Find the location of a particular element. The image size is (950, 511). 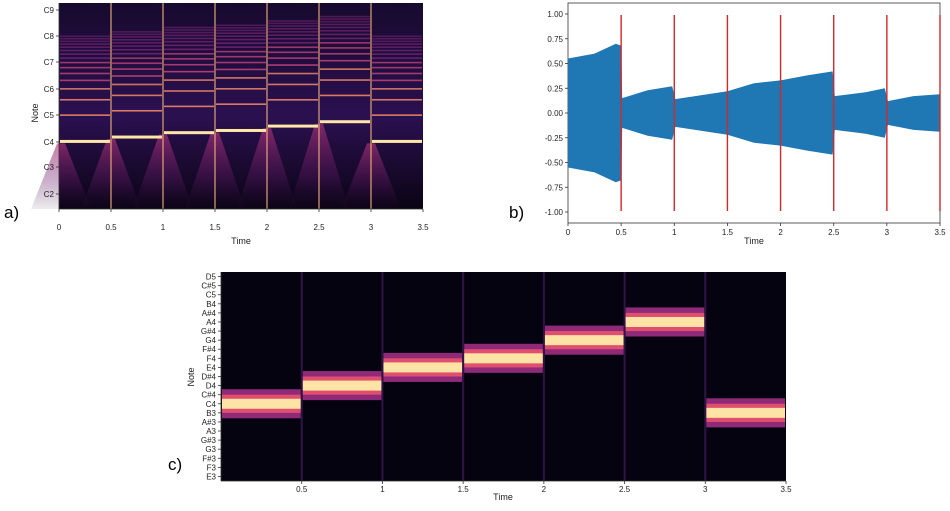

c-x-tick-label: 2 is located at coordinates (544, 489).